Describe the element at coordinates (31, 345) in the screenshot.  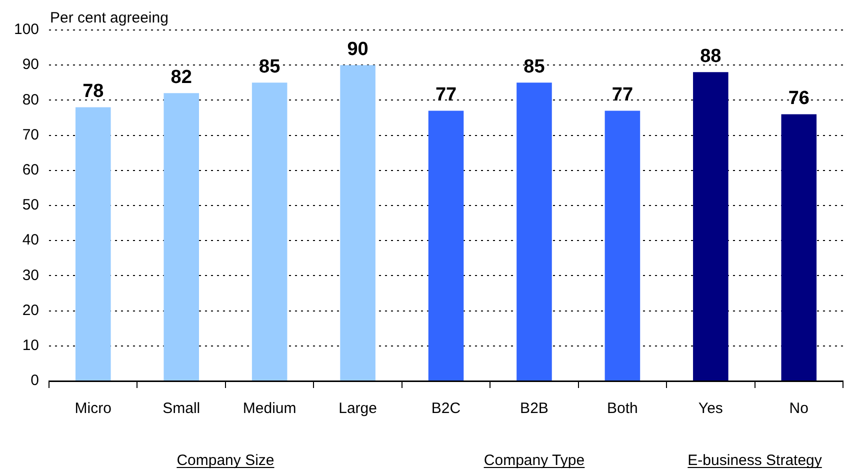
I see `y-tick-label: 10` at that location.